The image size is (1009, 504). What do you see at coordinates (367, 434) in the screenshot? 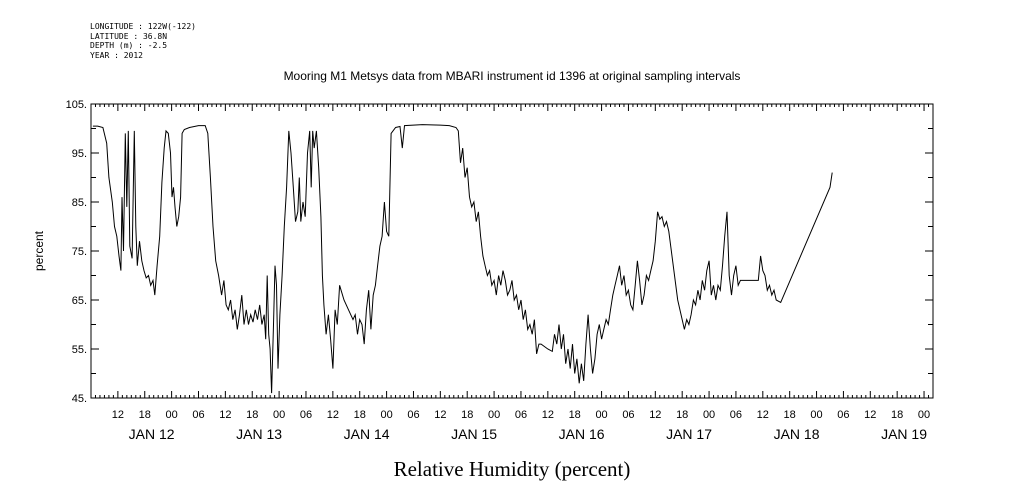
I see `x-day-label: JAN 14` at bounding box center [367, 434].